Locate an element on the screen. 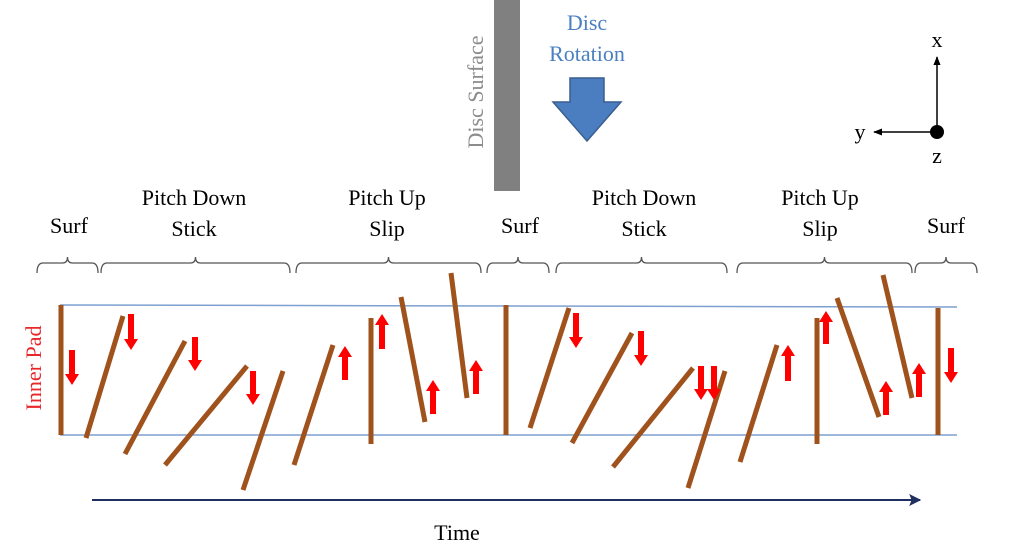 The image size is (1012, 557). axis-x-label: x is located at coordinates (937, 39).